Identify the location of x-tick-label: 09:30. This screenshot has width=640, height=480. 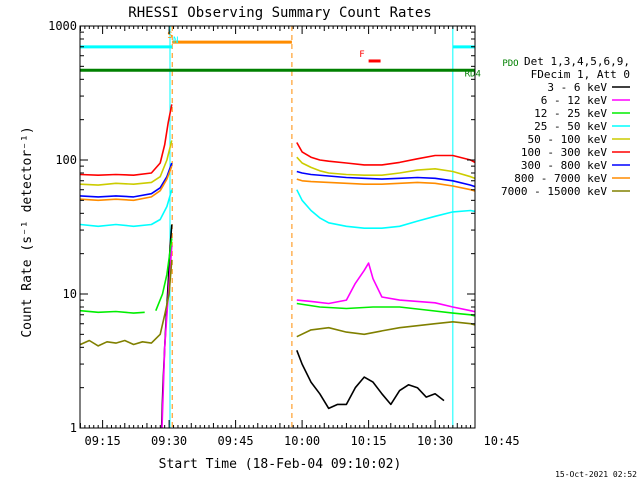
(169, 441).